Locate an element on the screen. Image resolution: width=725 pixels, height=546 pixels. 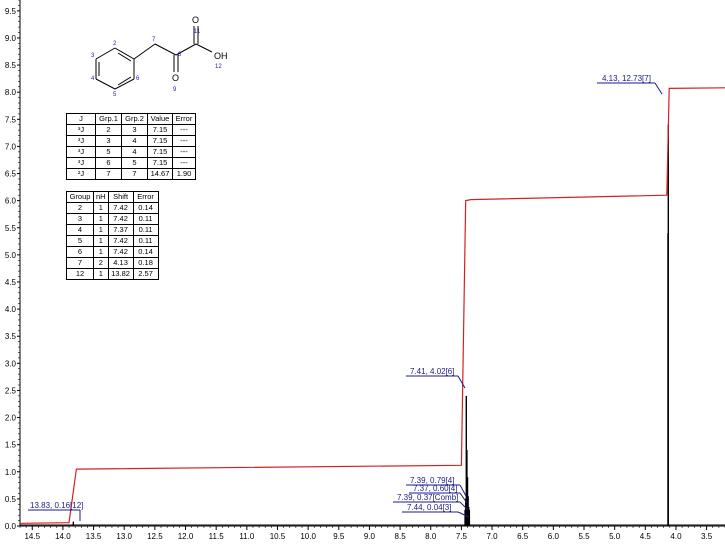
y-tick-label: 9.5 is located at coordinates (11, 11).